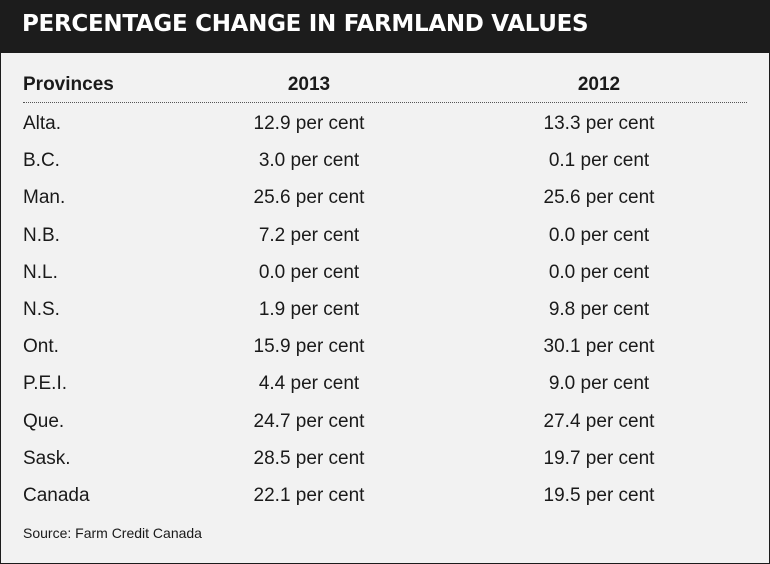 This screenshot has height=564, width=770. Describe the element at coordinates (42, 123) in the screenshot. I see `cell-province: Alta.` at that location.